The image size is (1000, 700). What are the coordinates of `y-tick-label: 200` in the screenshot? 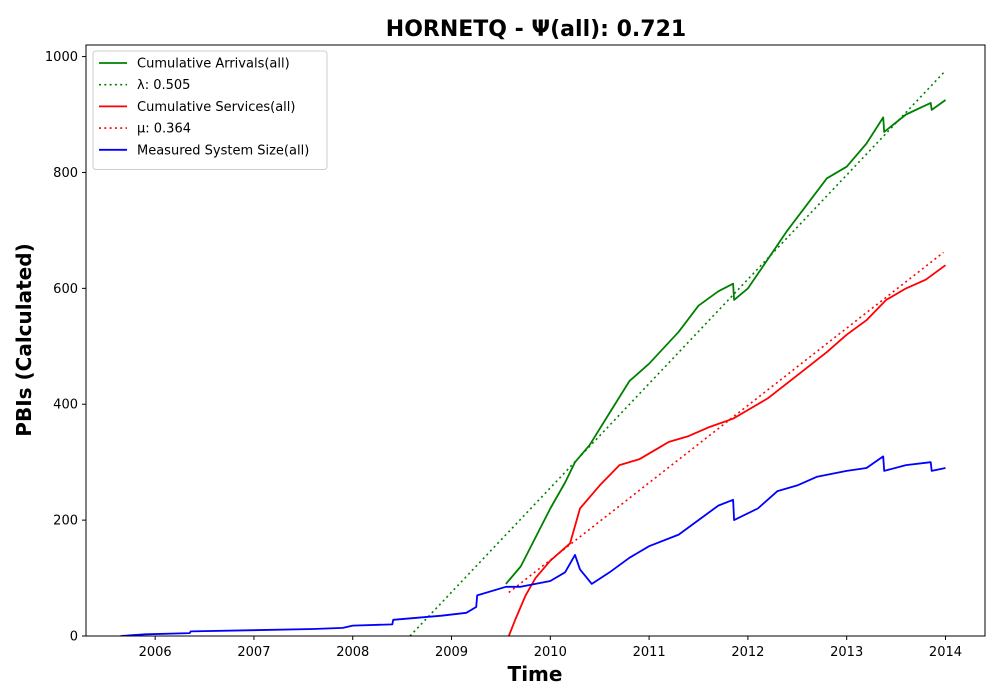 It's located at (65, 521).